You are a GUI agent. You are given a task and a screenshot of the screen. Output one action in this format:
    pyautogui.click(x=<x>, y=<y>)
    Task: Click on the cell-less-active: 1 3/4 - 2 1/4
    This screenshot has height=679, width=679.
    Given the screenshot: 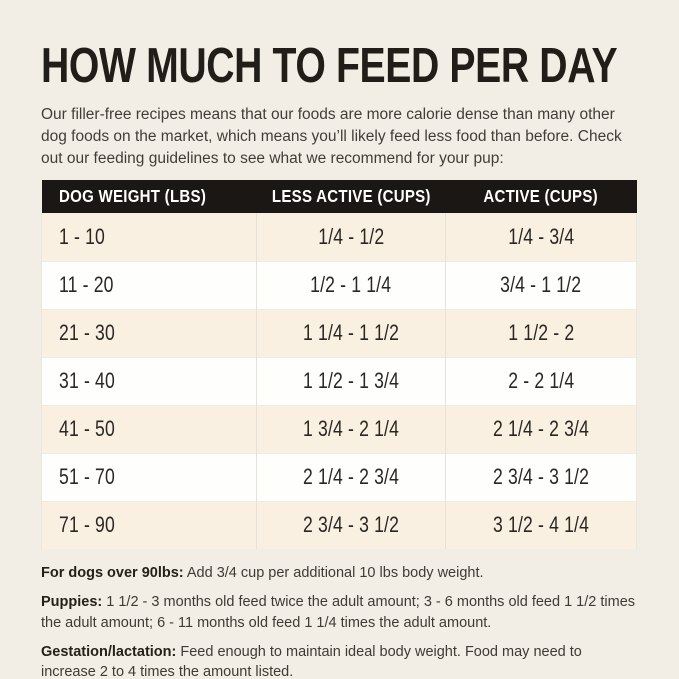 What is the action you would take?
    pyautogui.click(x=351, y=428)
    